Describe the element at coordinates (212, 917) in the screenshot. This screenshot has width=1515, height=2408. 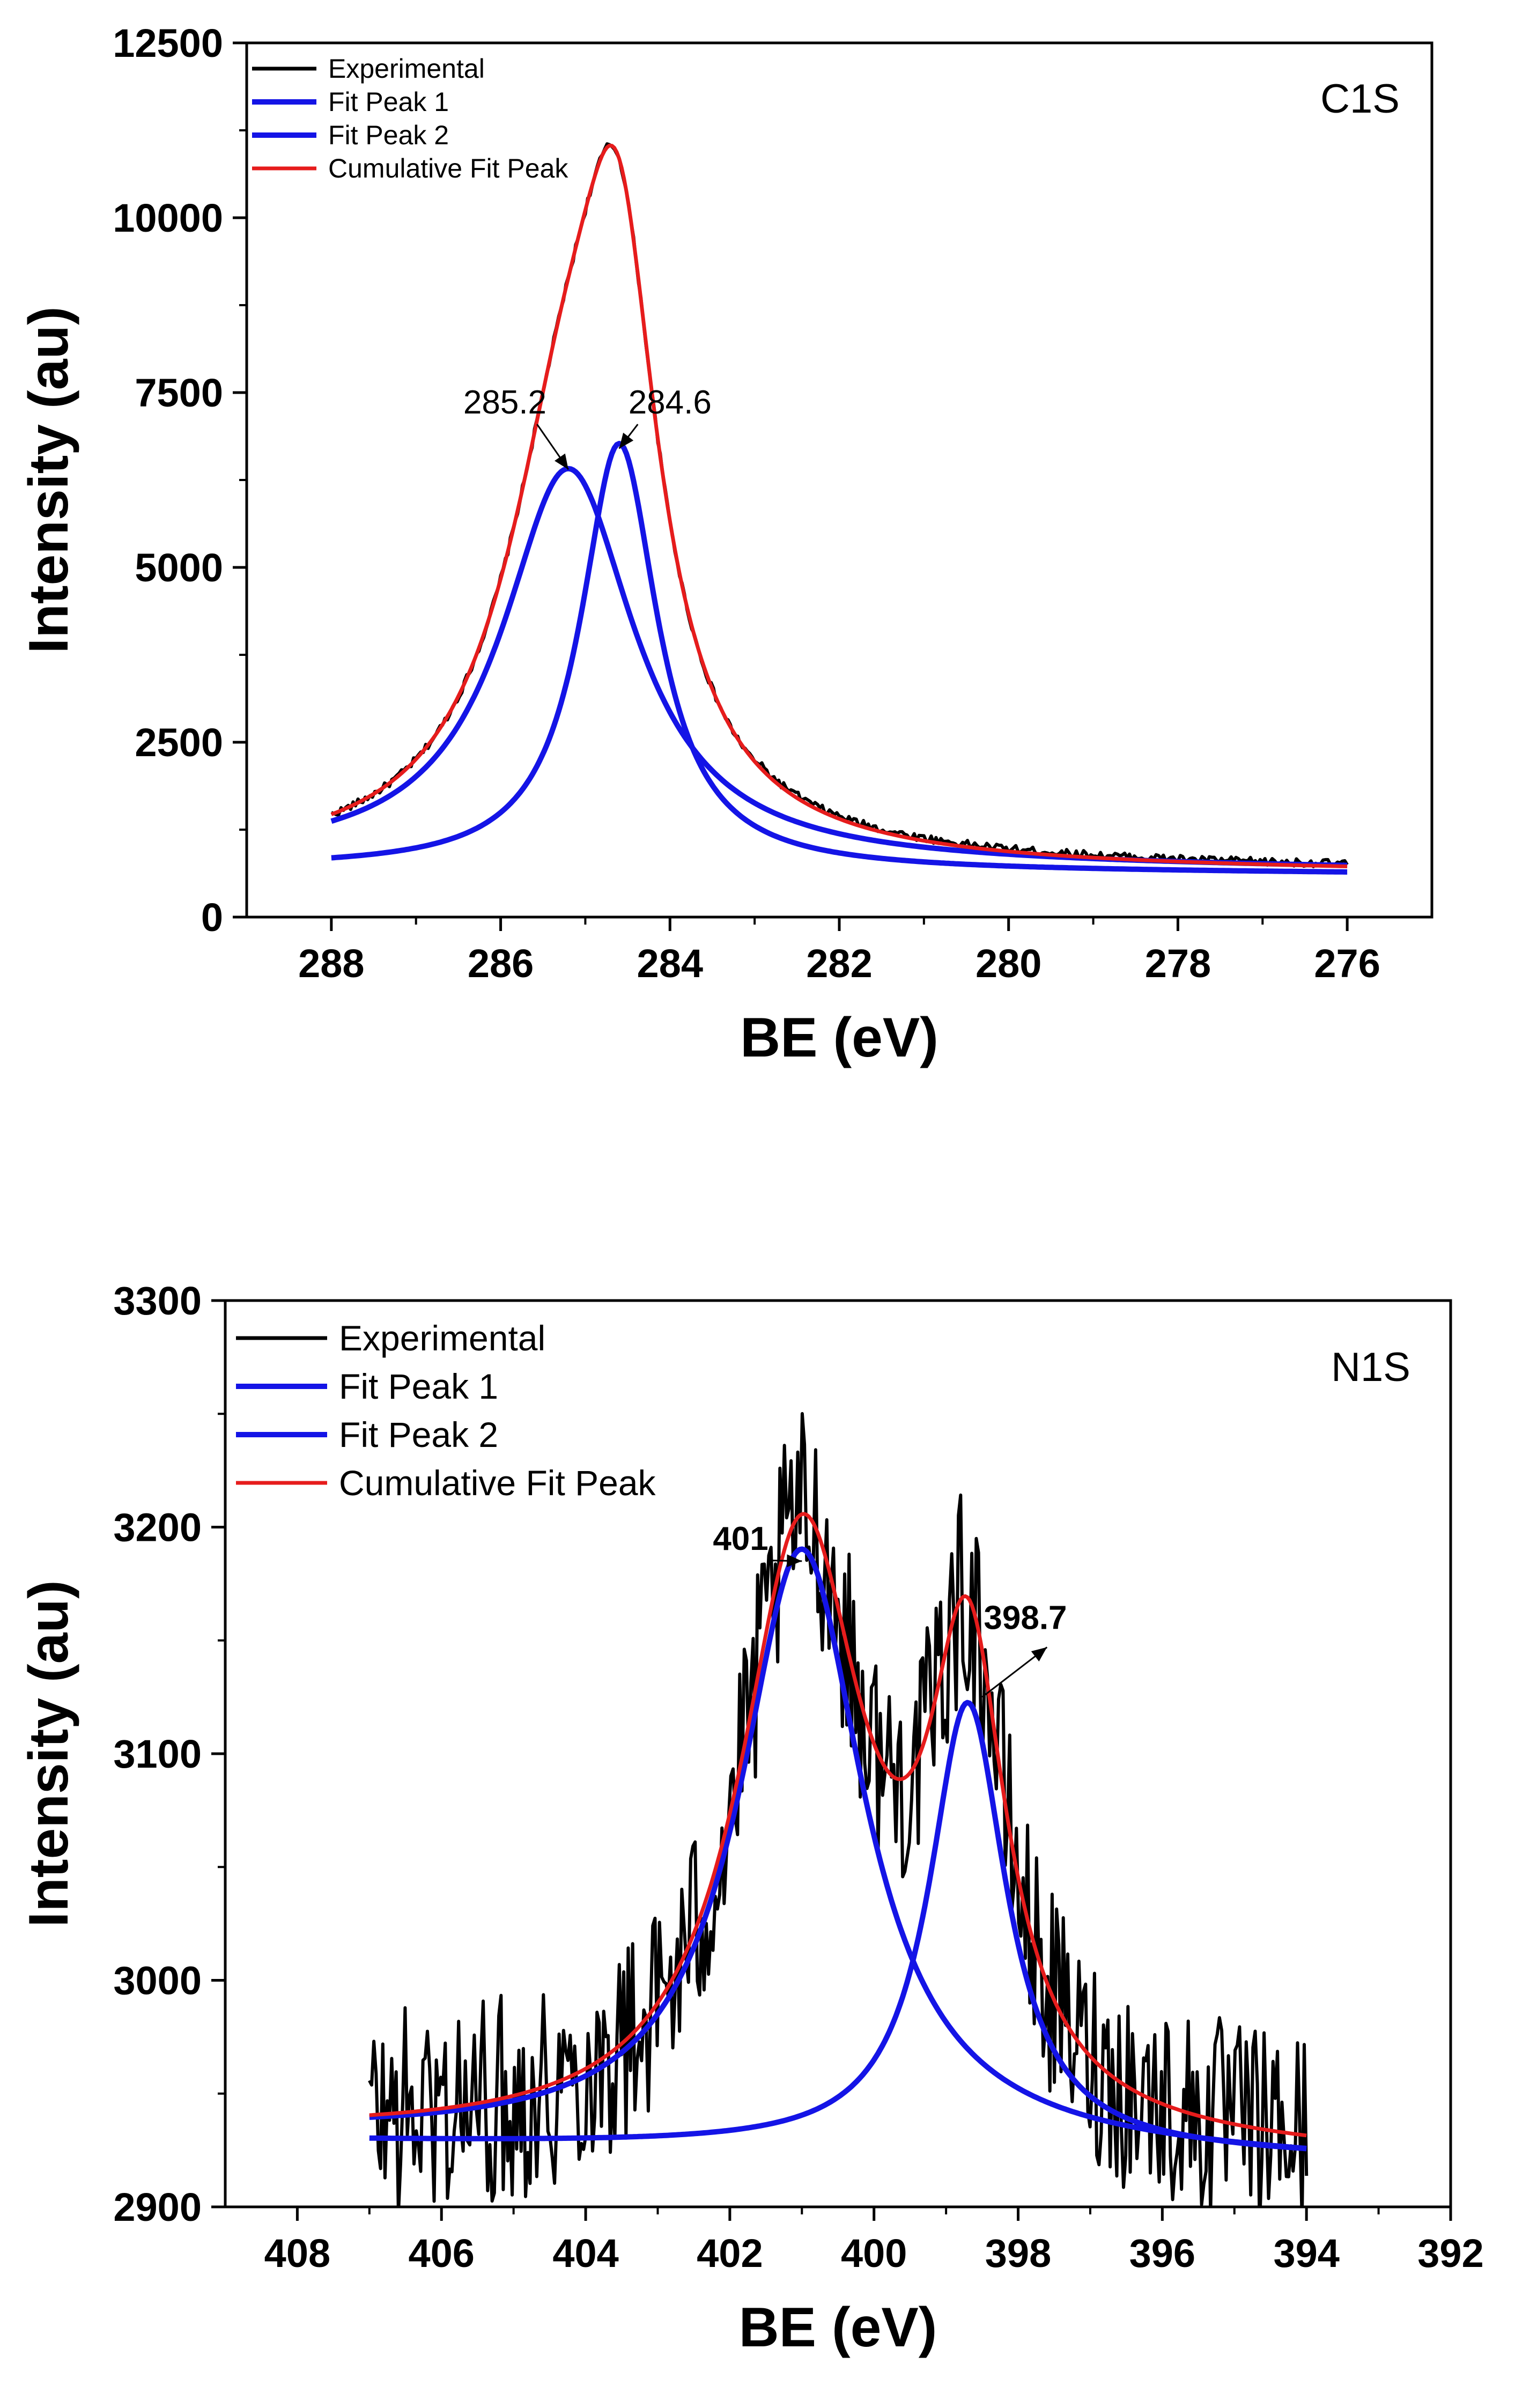
I see `y-tick-label: 0` at that location.